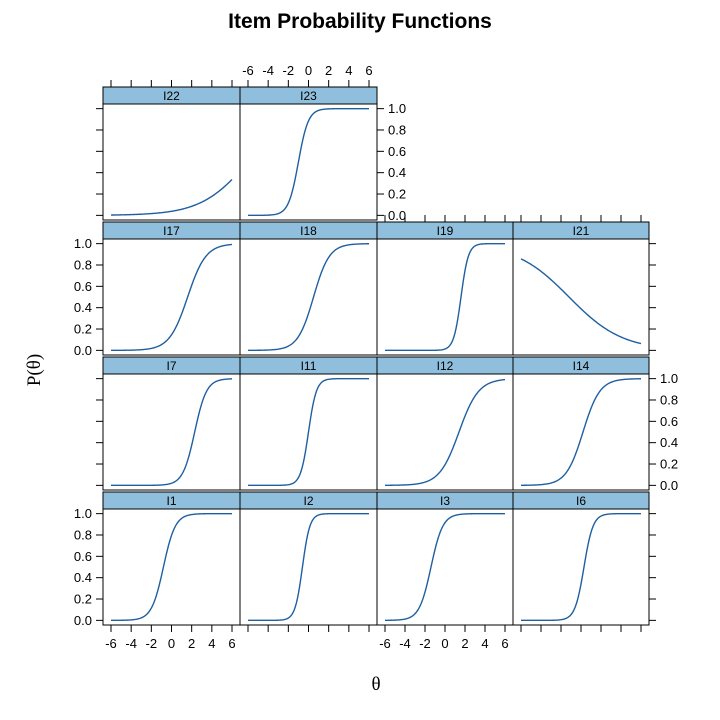 The image size is (720, 720). I want to click on panel-I18: I18, so click(308, 288).